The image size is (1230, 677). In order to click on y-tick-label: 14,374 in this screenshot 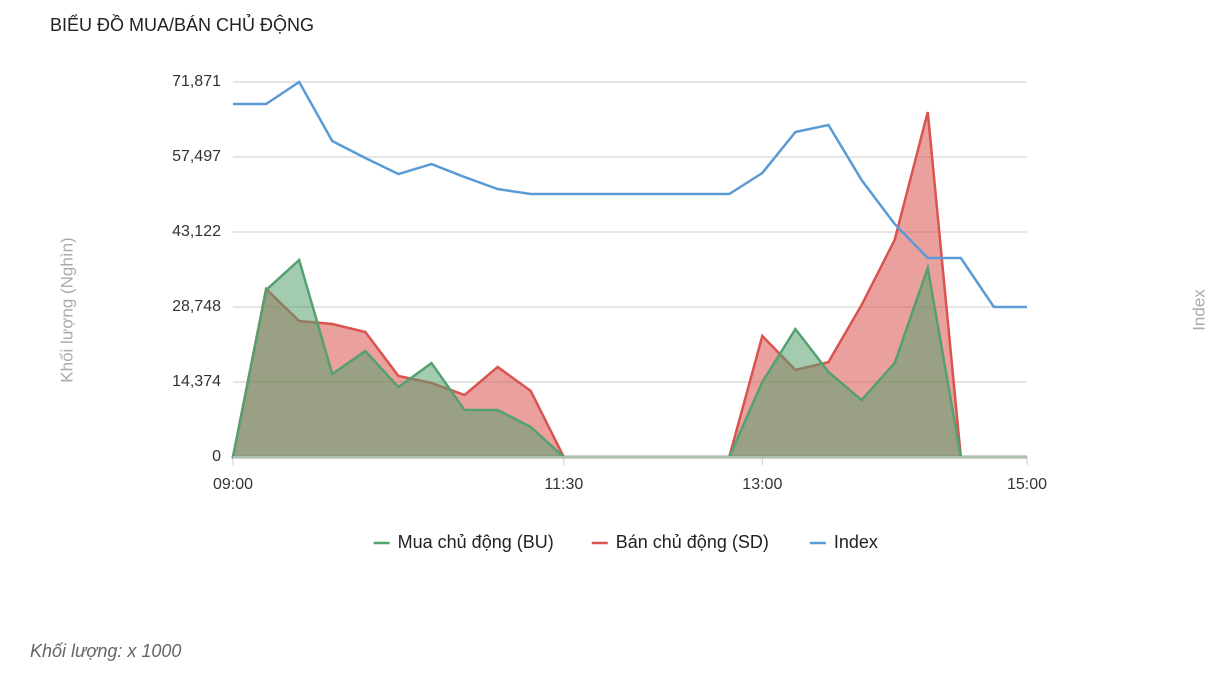, I will do `click(196, 381)`.